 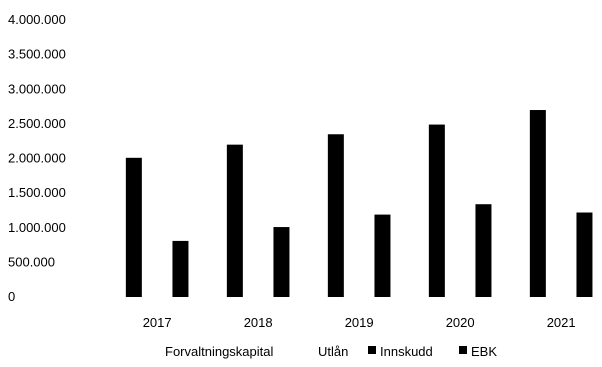 What do you see at coordinates (180, 268) in the screenshot?
I see `bar-ebk-2017` at bounding box center [180, 268].